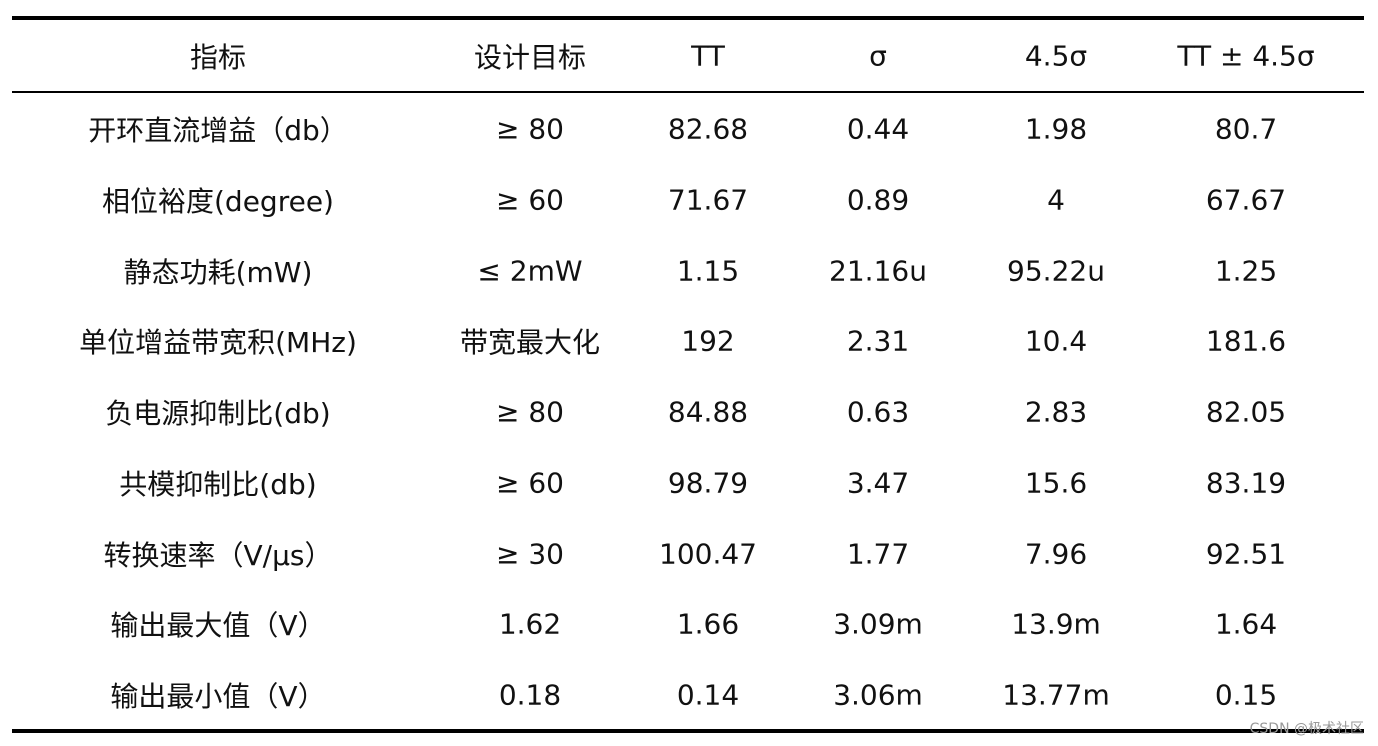  Describe the element at coordinates (708, 412) in the screenshot. I see `table-cell: 84.88` at that location.